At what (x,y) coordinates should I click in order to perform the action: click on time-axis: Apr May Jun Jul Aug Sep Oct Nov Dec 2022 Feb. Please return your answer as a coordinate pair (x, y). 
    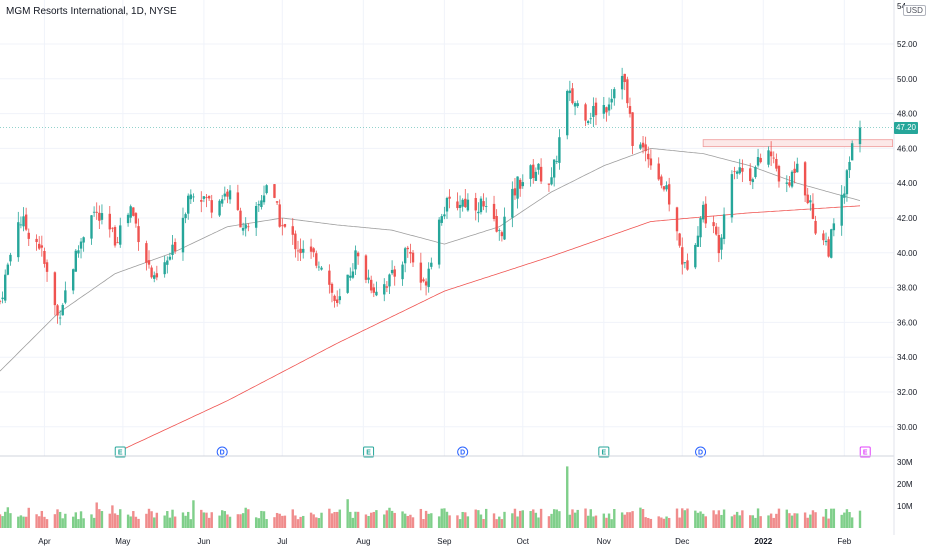
    Looking at the image, I should click on (445, 541).